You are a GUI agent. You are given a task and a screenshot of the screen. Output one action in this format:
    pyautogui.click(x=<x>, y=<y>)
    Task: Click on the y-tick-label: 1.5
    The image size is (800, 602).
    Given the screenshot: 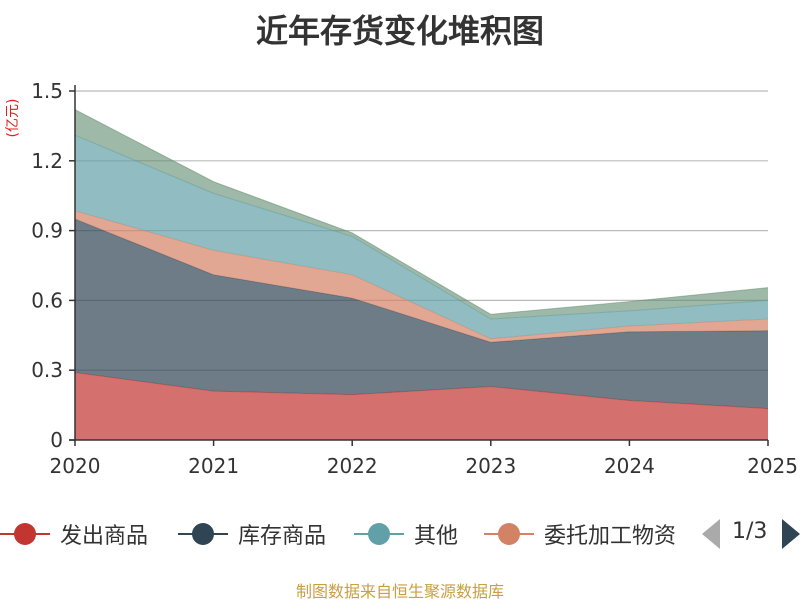 What is the action you would take?
    pyautogui.click(x=47, y=91)
    